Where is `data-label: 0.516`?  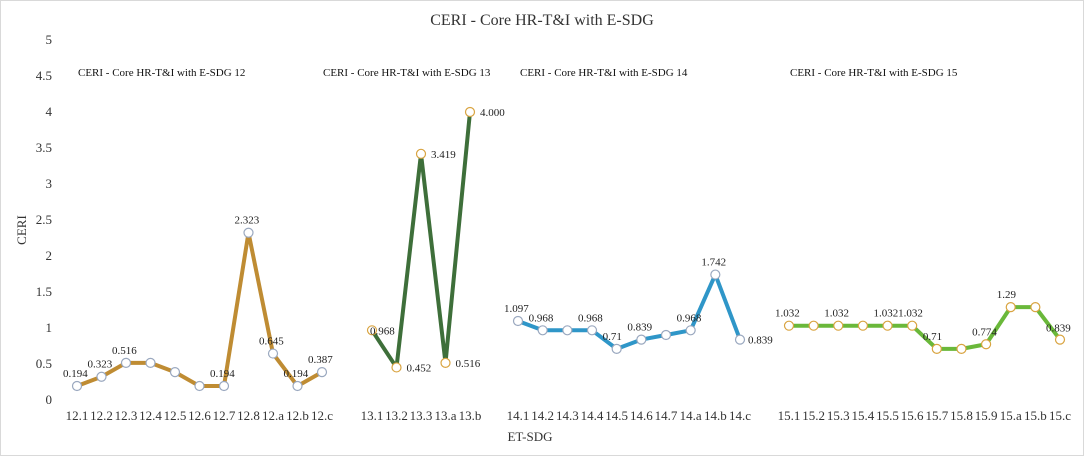 data-label: 0.516 is located at coordinates (124, 351).